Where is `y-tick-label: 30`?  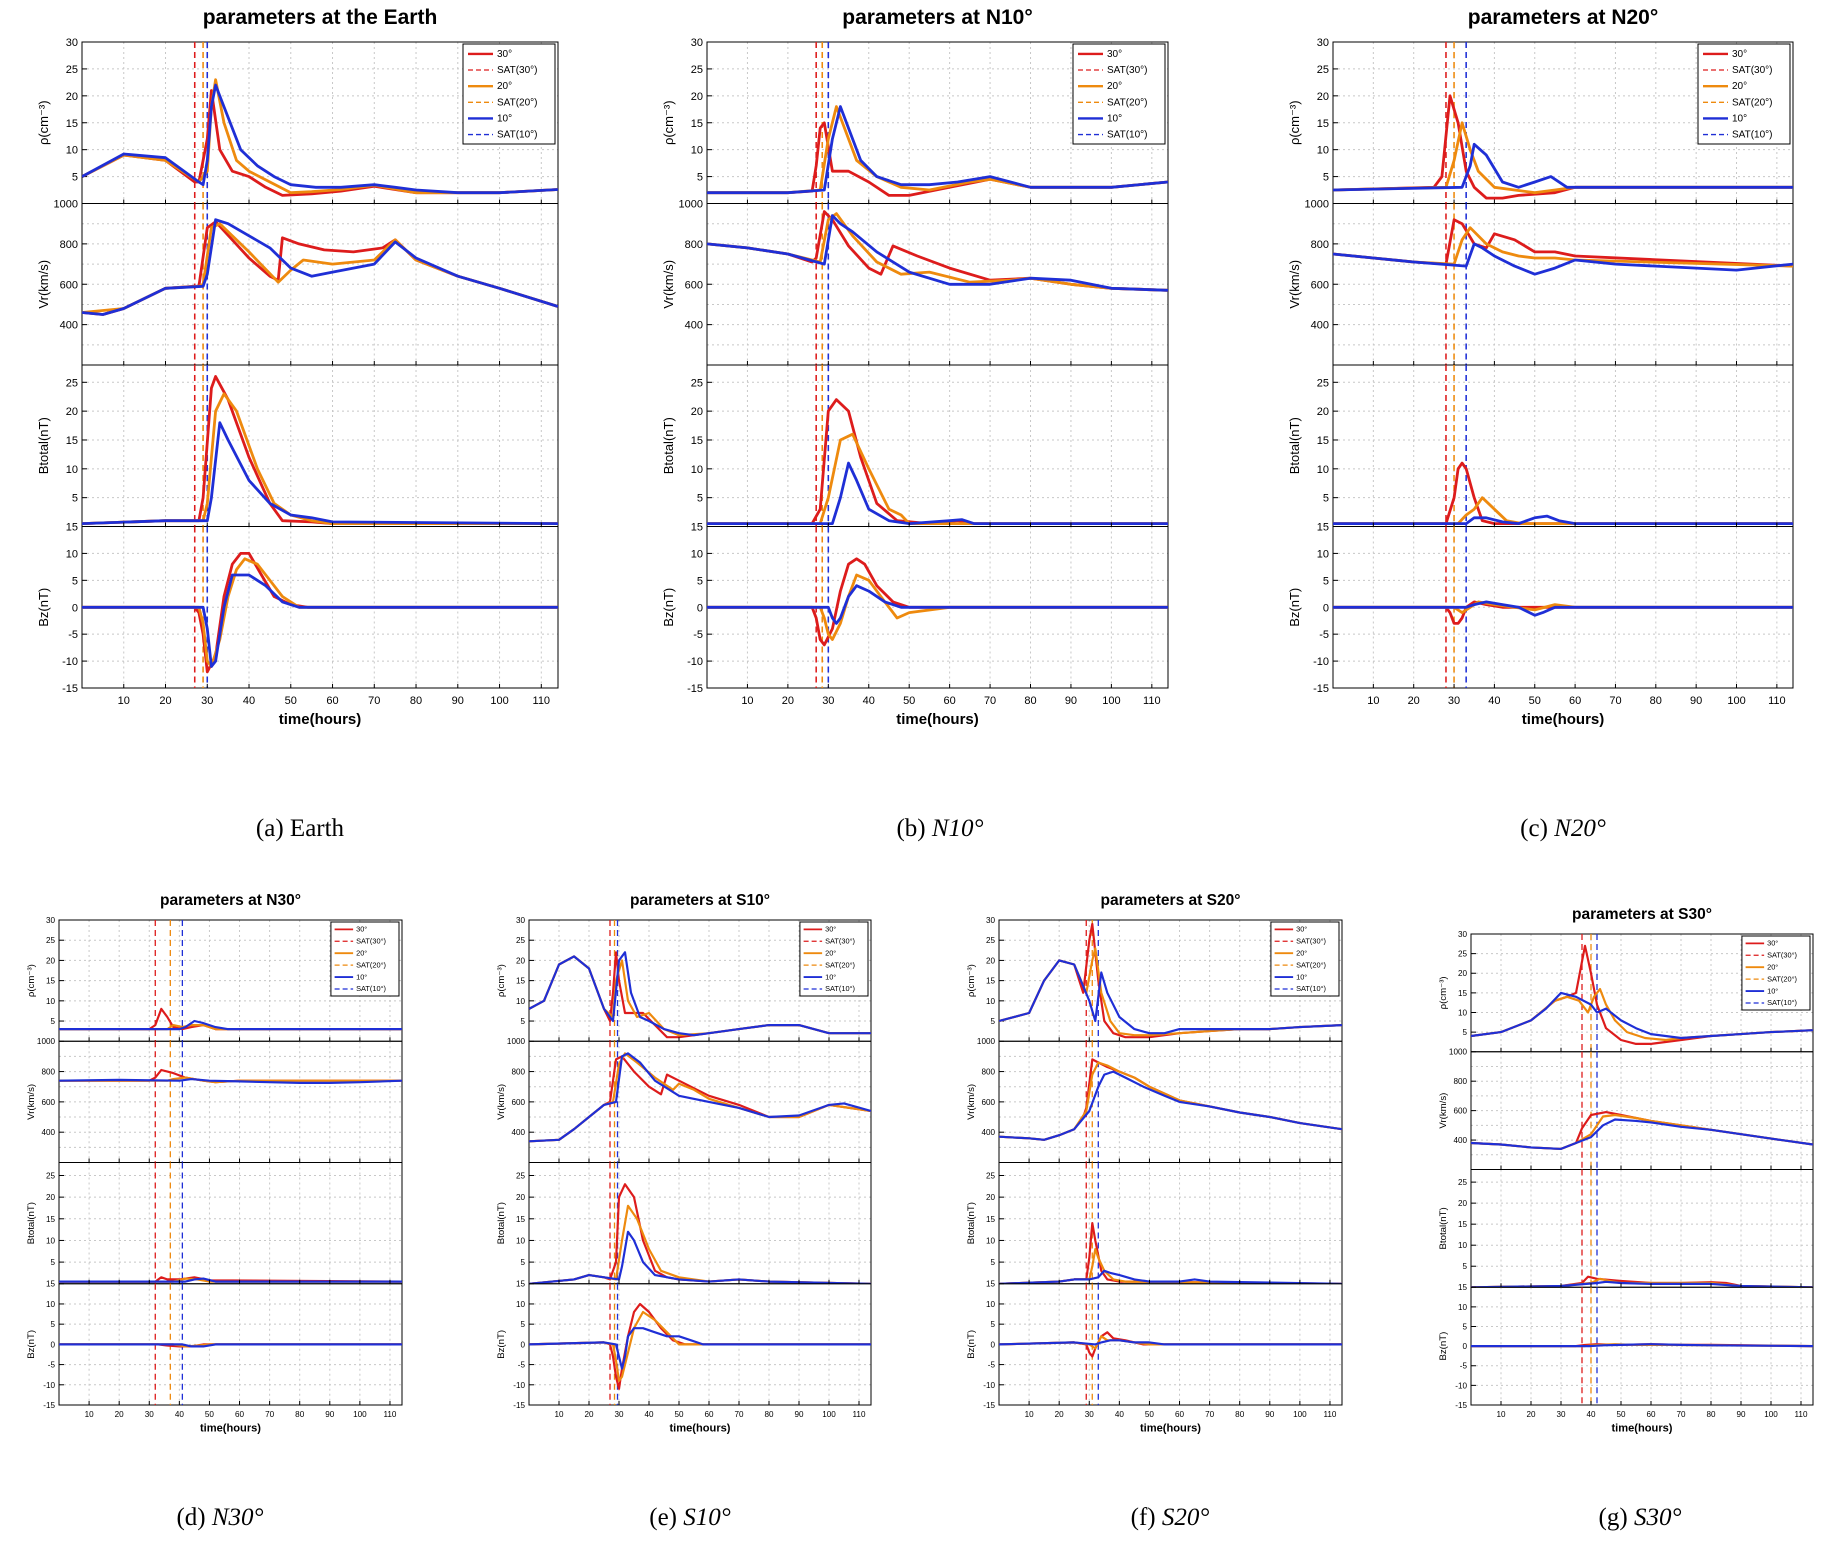 y-tick-label: 30 is located at coordinates (697, 43).